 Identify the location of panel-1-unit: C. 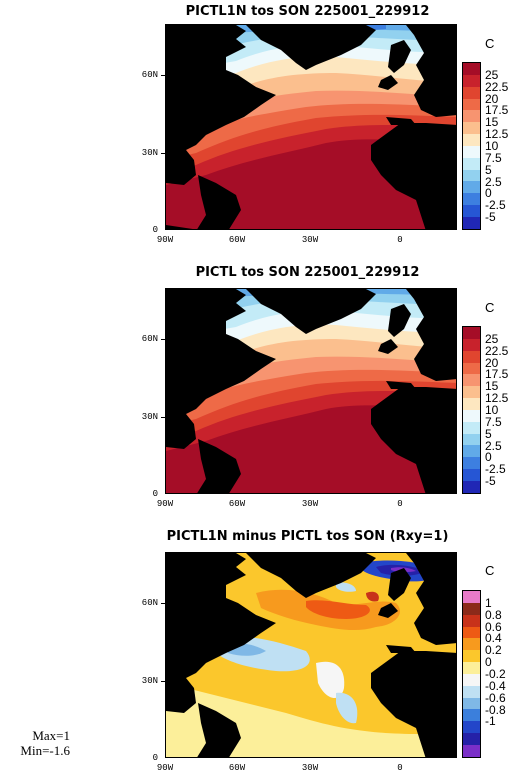
(490, 43).